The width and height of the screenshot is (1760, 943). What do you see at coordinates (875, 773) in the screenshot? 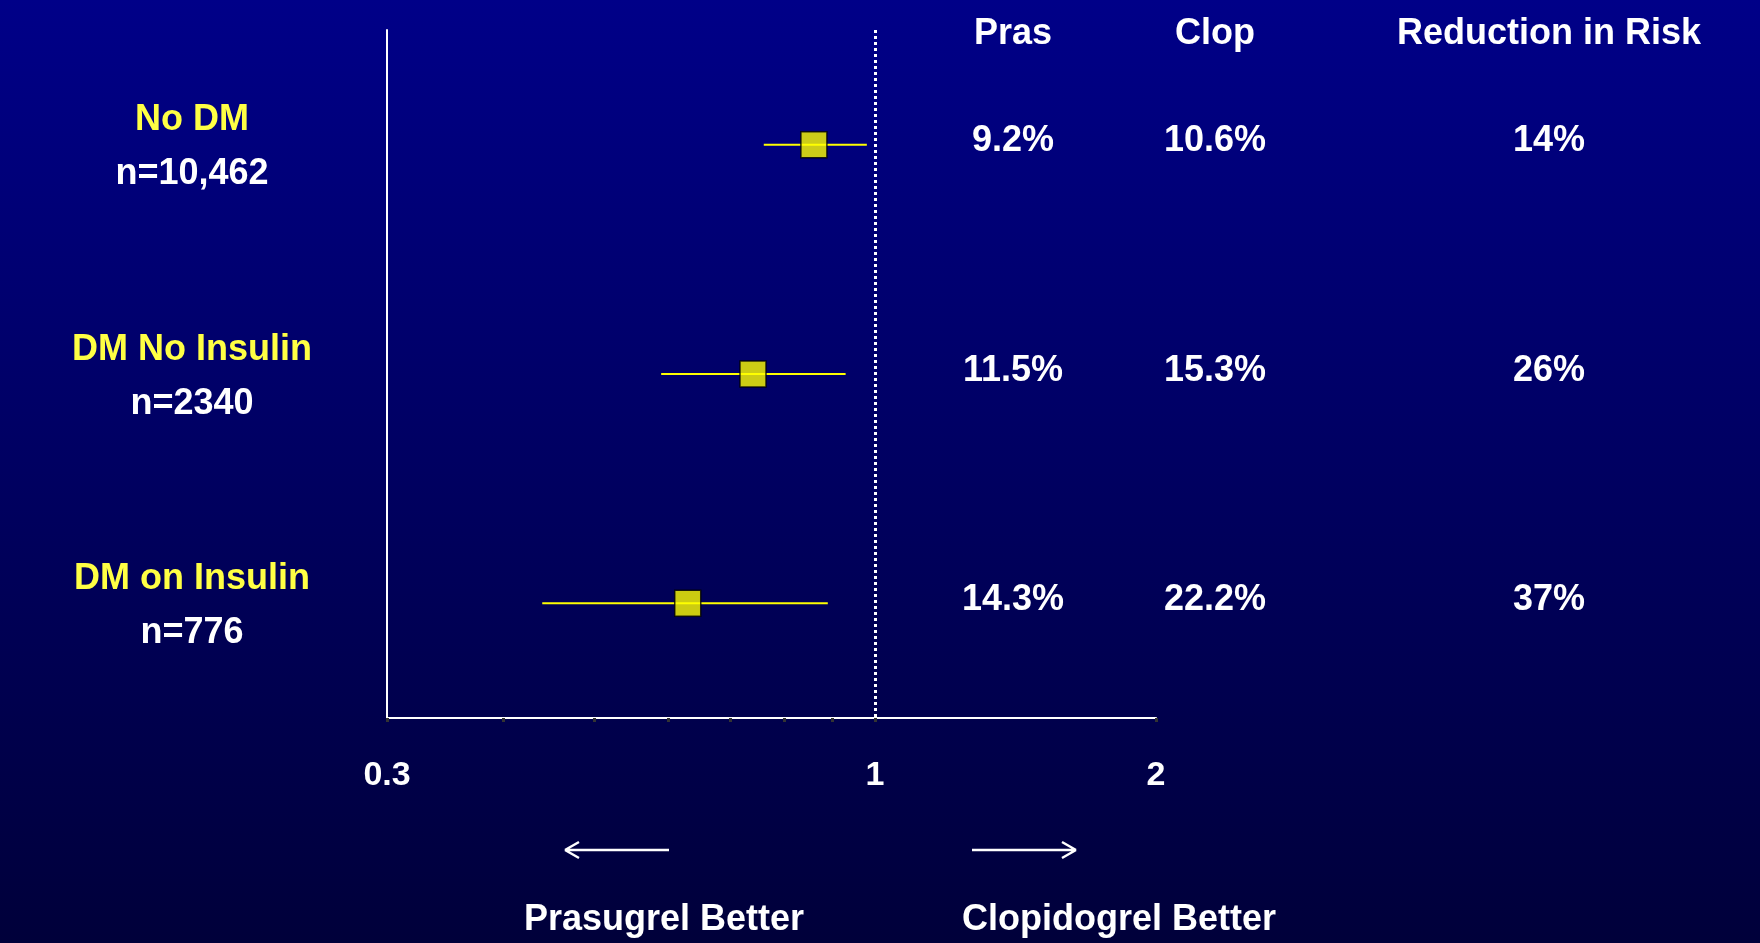
I see `x-tick-label: 1` at bounding box center [875, 773].